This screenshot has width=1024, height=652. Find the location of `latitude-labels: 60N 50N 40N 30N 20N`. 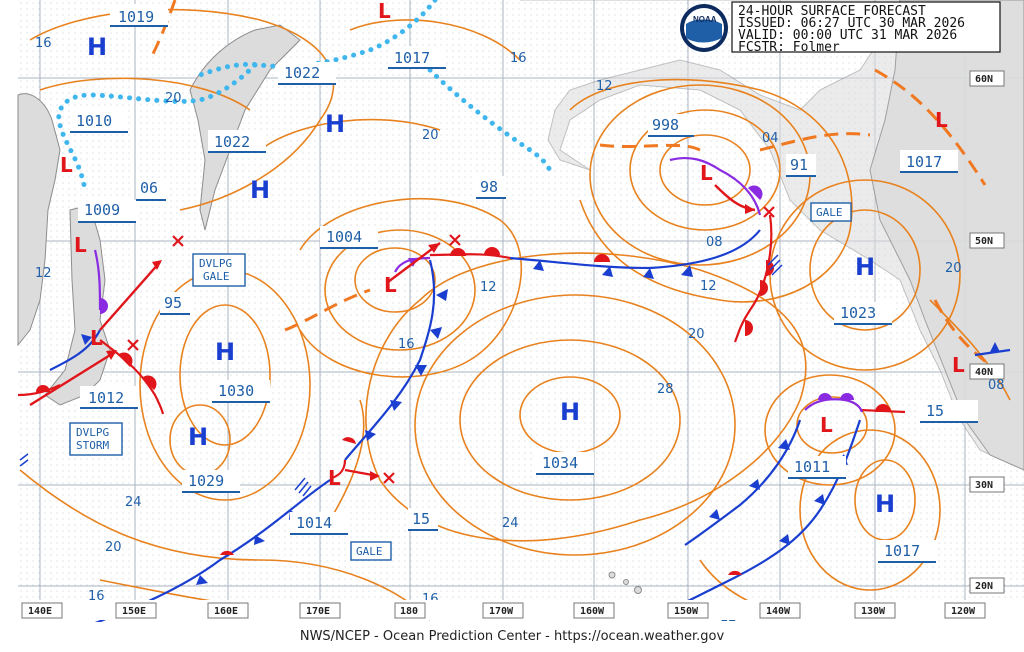

latitude-labels: 60N 50N 40N 30N 20N is located at coordinates (987, 332).